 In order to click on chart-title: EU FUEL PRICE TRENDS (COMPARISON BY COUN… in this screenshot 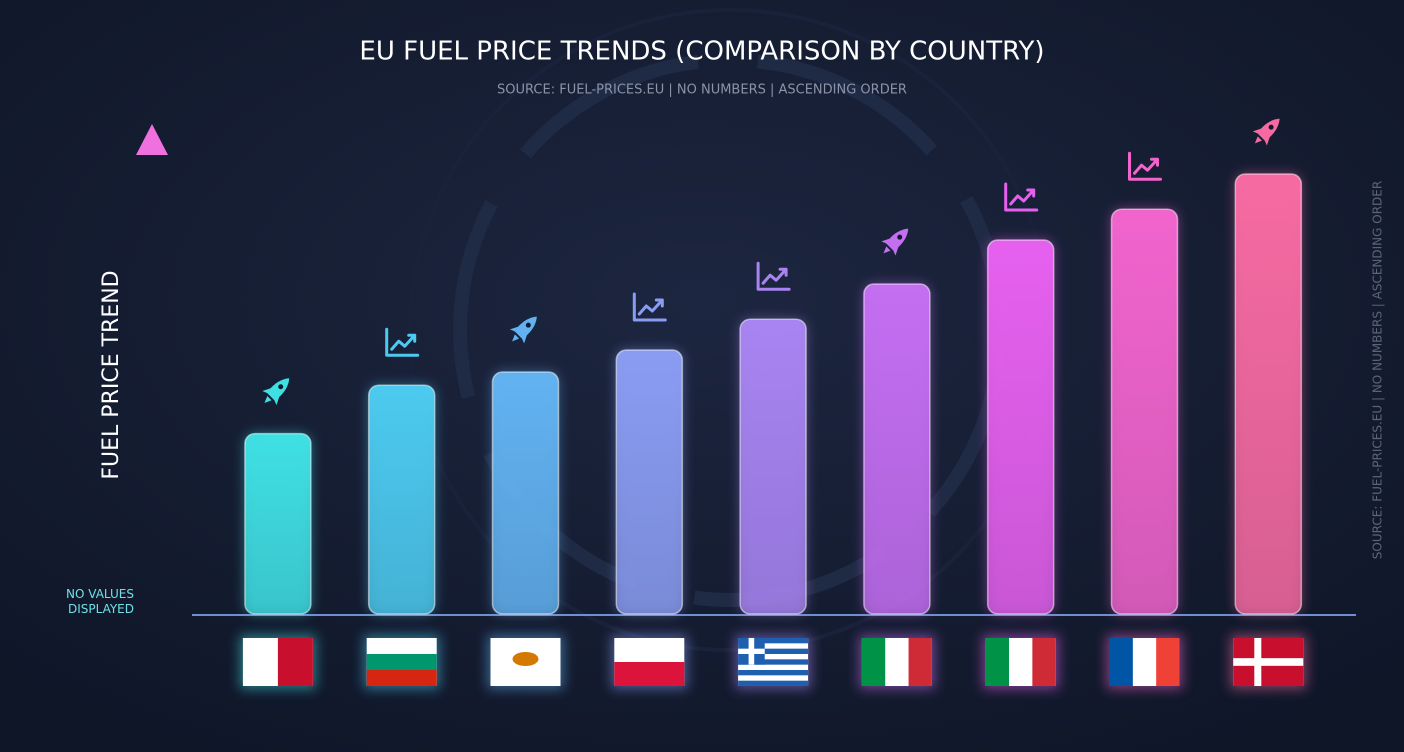, I will do `click(701, 52)`.